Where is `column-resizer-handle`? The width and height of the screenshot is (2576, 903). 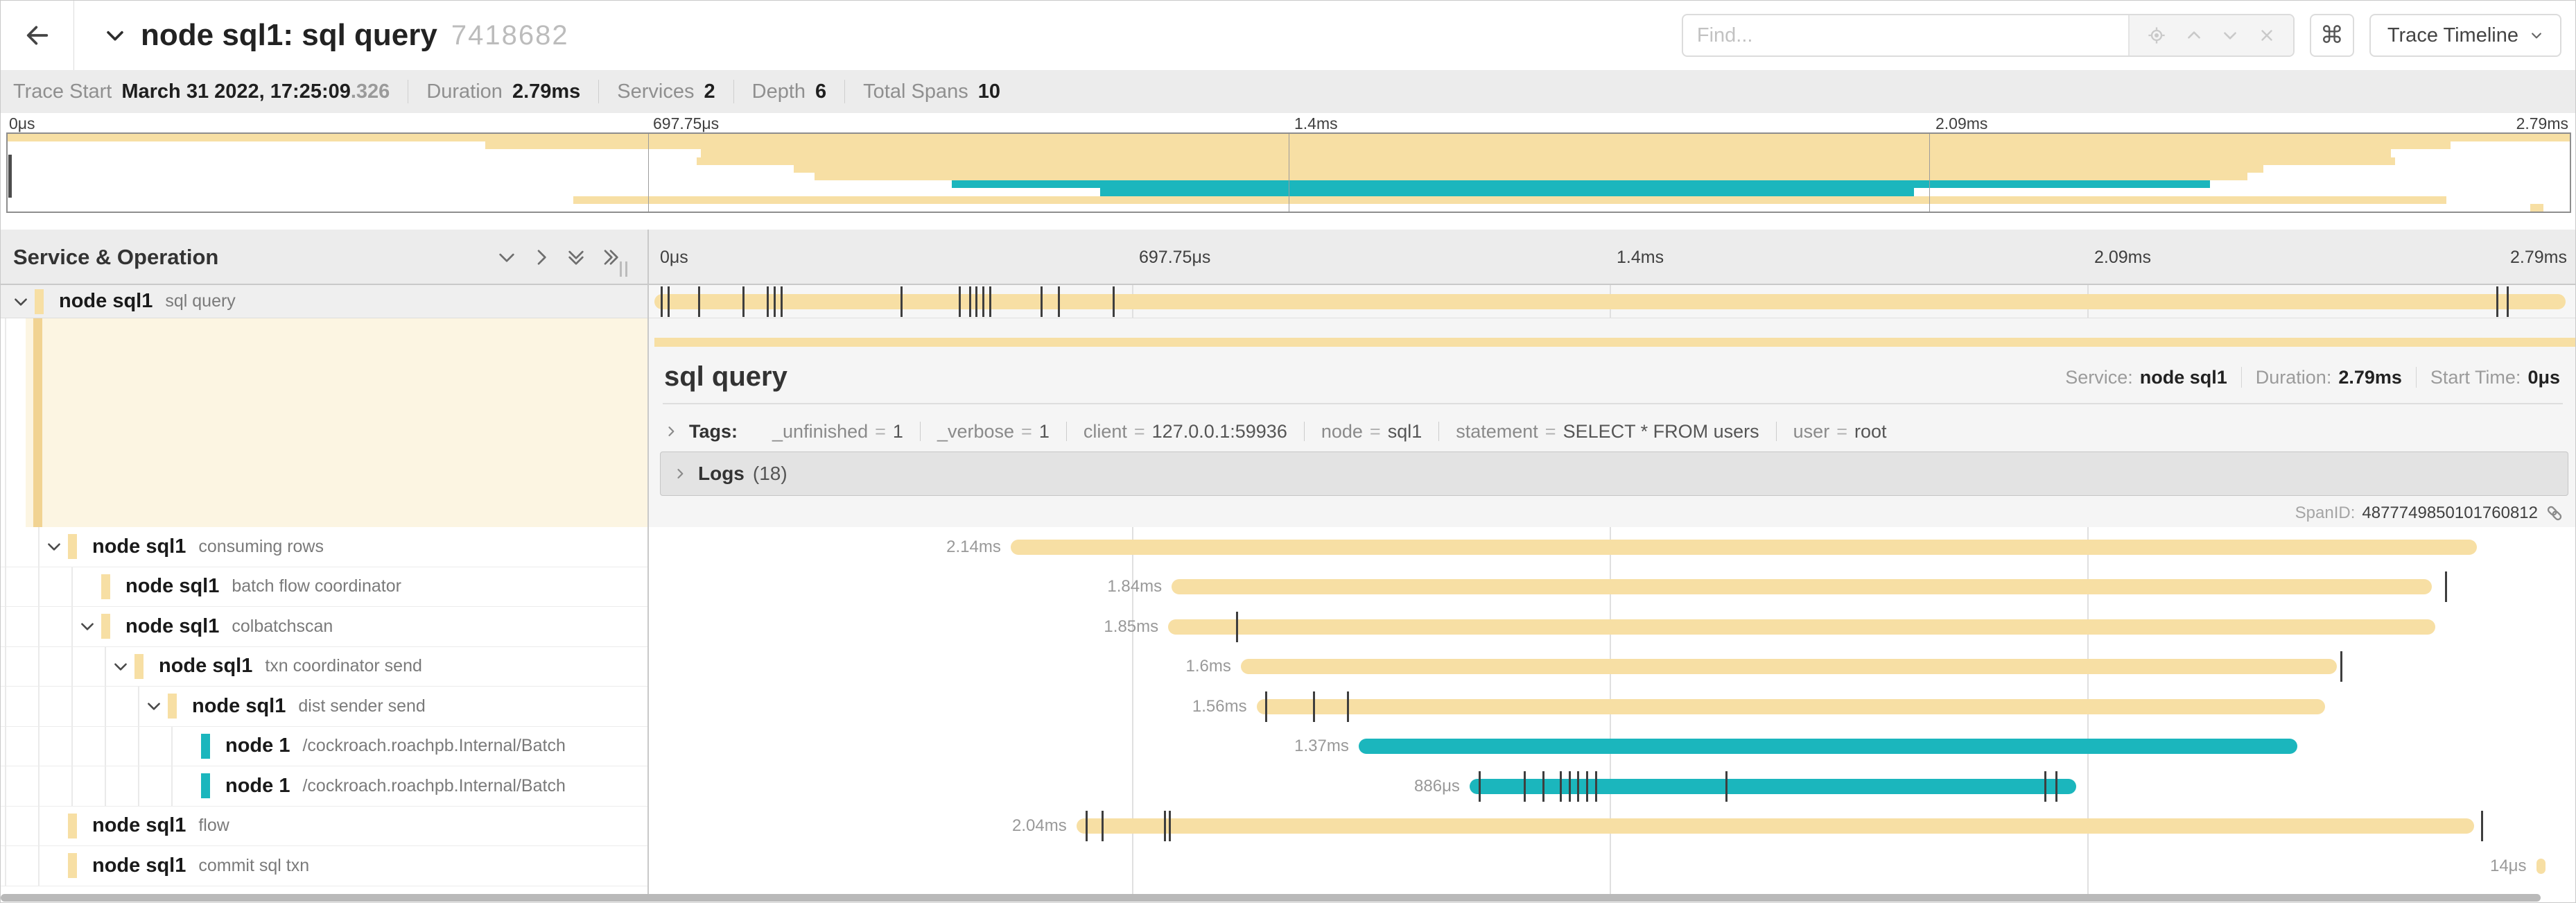
column-resizer-handle is located at coordinates (623, 269).